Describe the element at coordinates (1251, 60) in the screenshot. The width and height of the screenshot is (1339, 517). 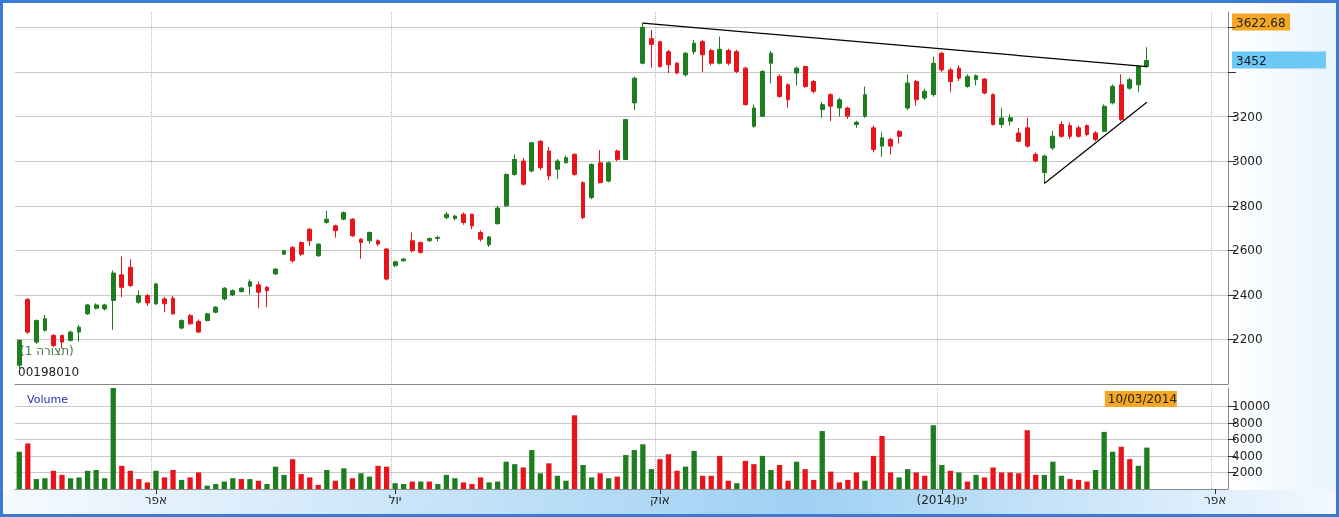
I see `text: 3452` at that location.